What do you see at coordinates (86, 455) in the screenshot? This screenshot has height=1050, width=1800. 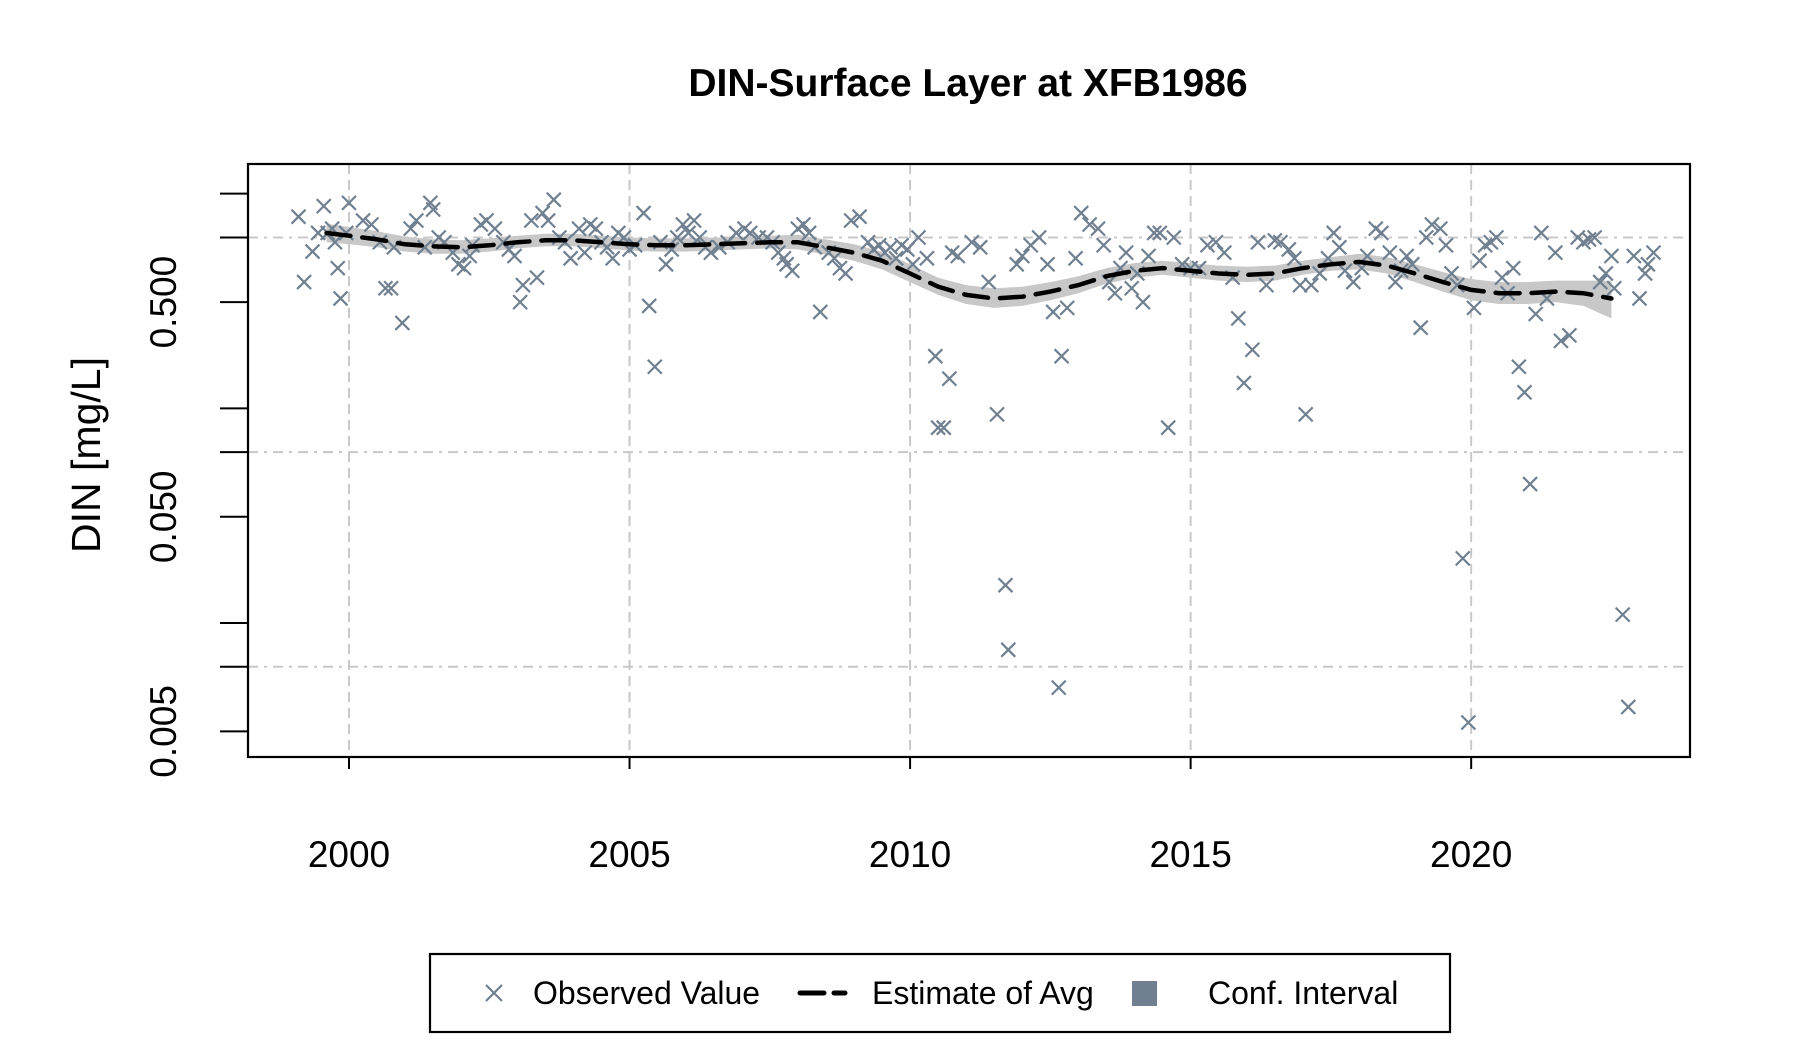 I see `y-axis-label: DIN [mg/L]` at bounding box center [86, 455].